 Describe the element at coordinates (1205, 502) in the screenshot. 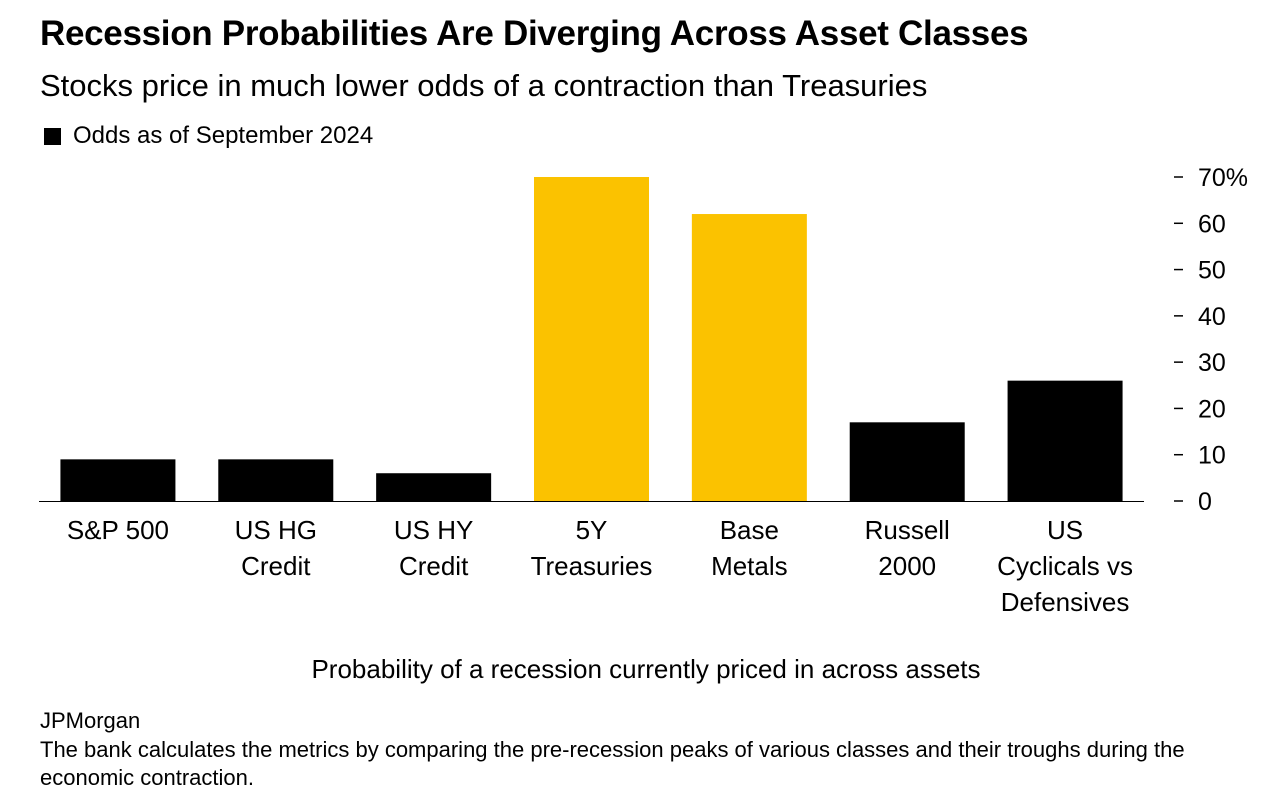

I see `y-tick-label: 0` at that location.